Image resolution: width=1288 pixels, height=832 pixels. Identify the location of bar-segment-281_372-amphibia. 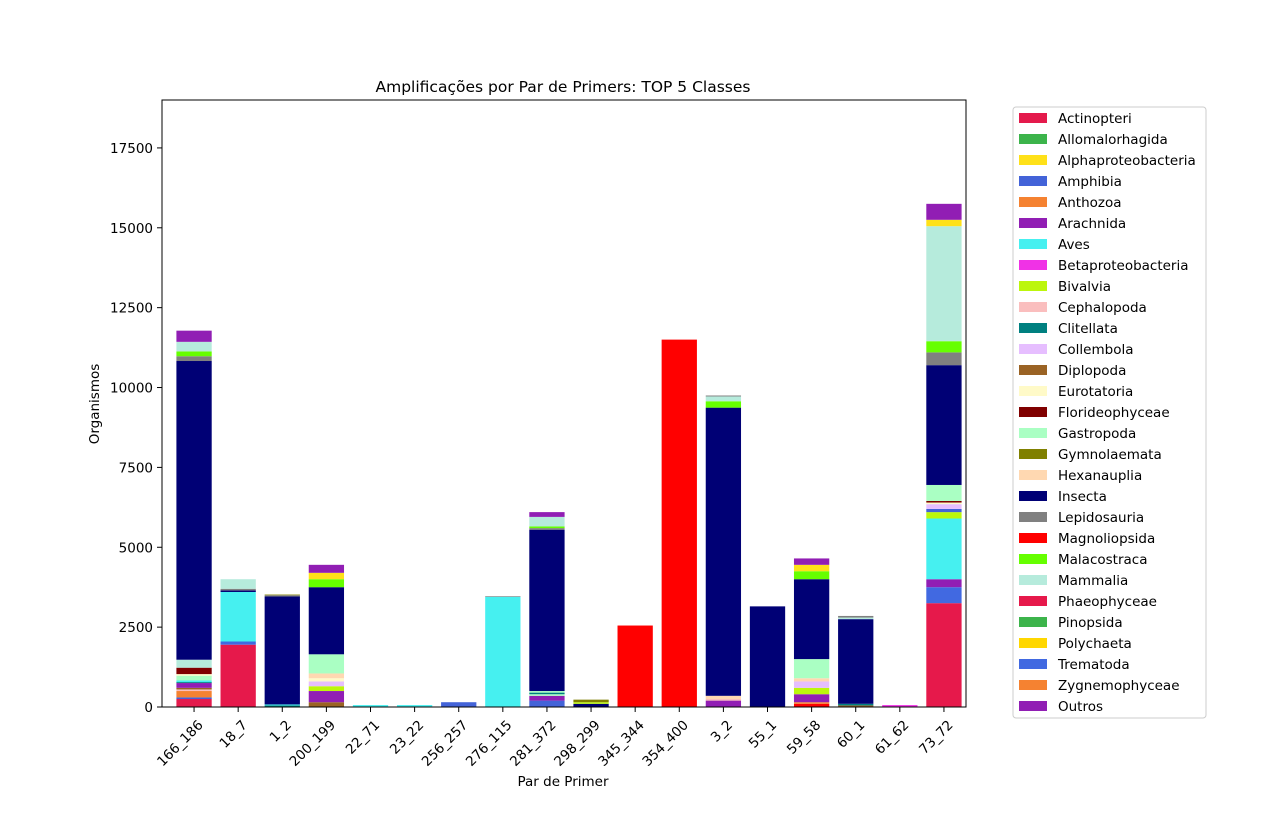
(547, 703).